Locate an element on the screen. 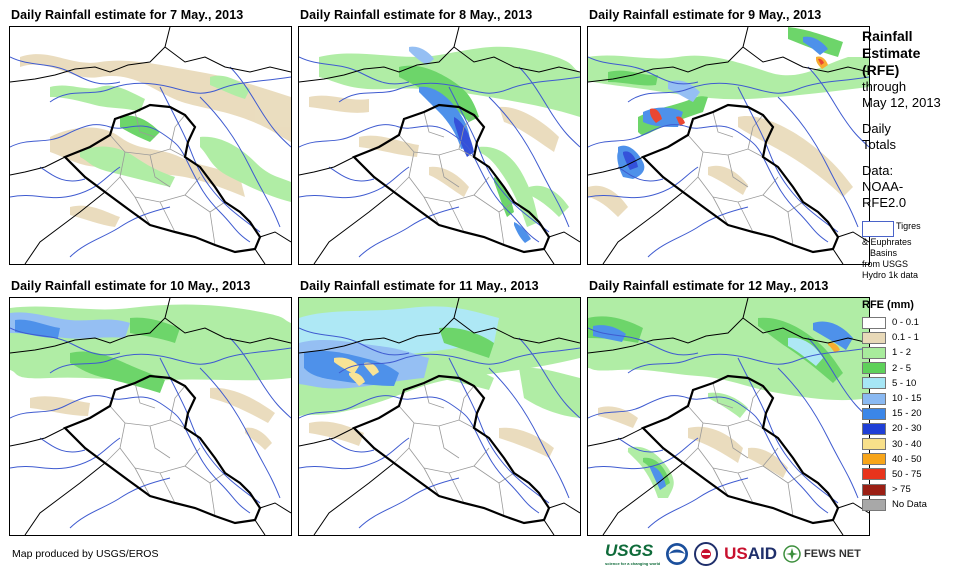  map-panel-9-may: Daily Rainfall estimate for 9 May., 2013 is located at coordinates (729, 139).